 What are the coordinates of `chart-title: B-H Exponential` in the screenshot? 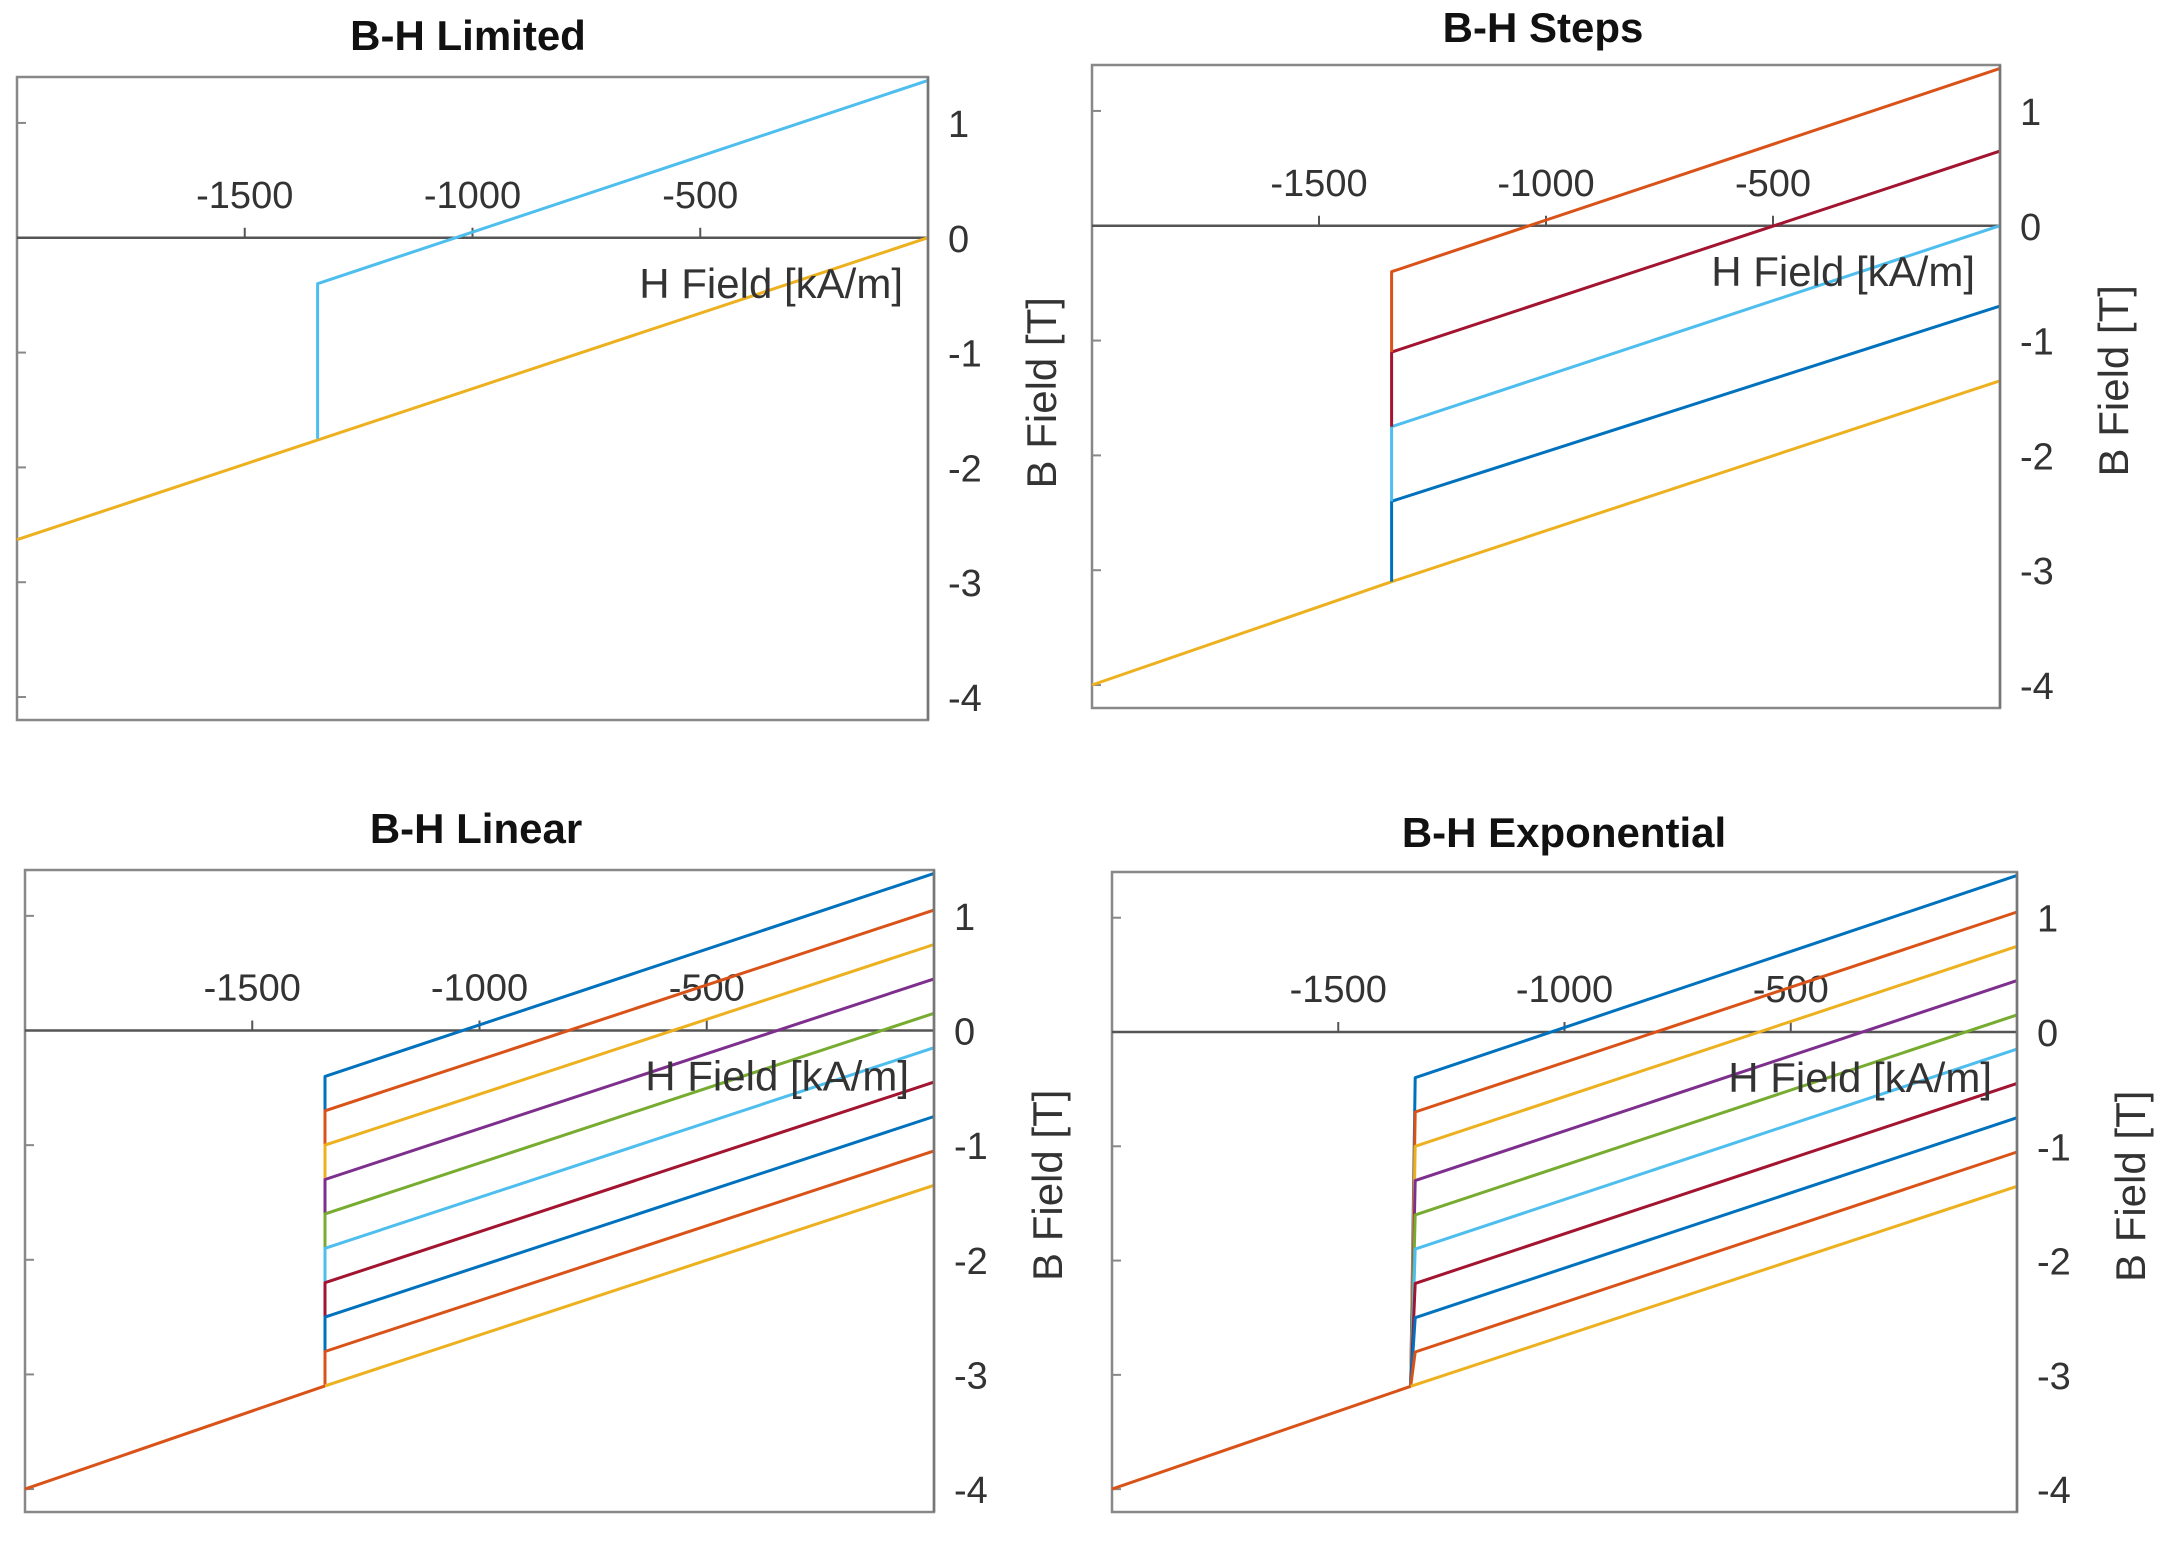 It's located at (1564, 832).